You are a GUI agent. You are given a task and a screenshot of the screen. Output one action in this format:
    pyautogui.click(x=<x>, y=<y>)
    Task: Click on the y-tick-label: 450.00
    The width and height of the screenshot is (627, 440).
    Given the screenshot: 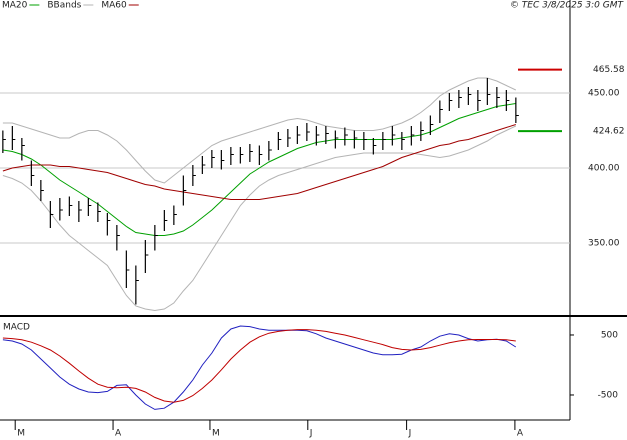 What is the action you would take?
    pyautogui.click(x=604, y=94)
    